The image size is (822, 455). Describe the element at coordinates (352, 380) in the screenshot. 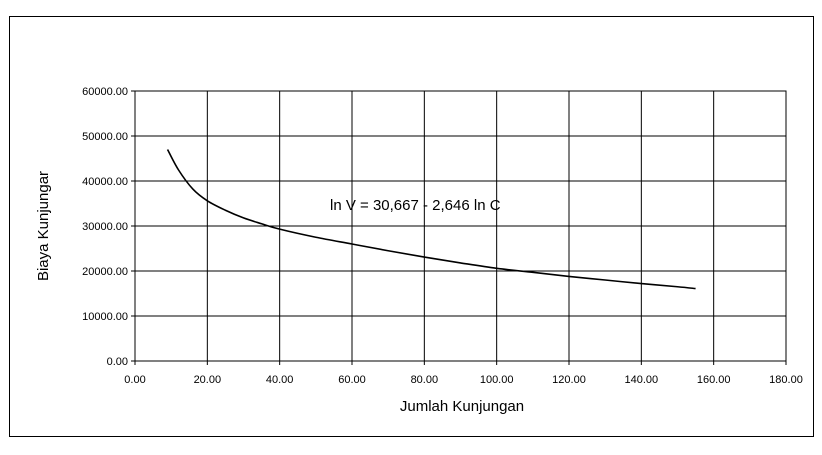

I see `x-tick-label: 60.00` at that location.